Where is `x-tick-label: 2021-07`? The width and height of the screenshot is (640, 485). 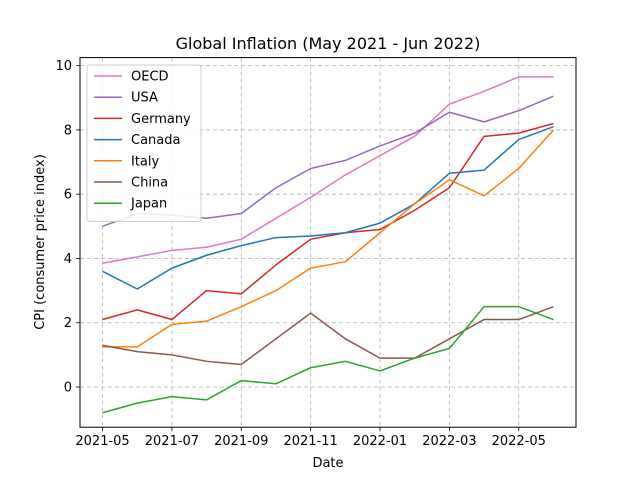
x-tick-label: 2021-07 is located at coordinates (172, 441).